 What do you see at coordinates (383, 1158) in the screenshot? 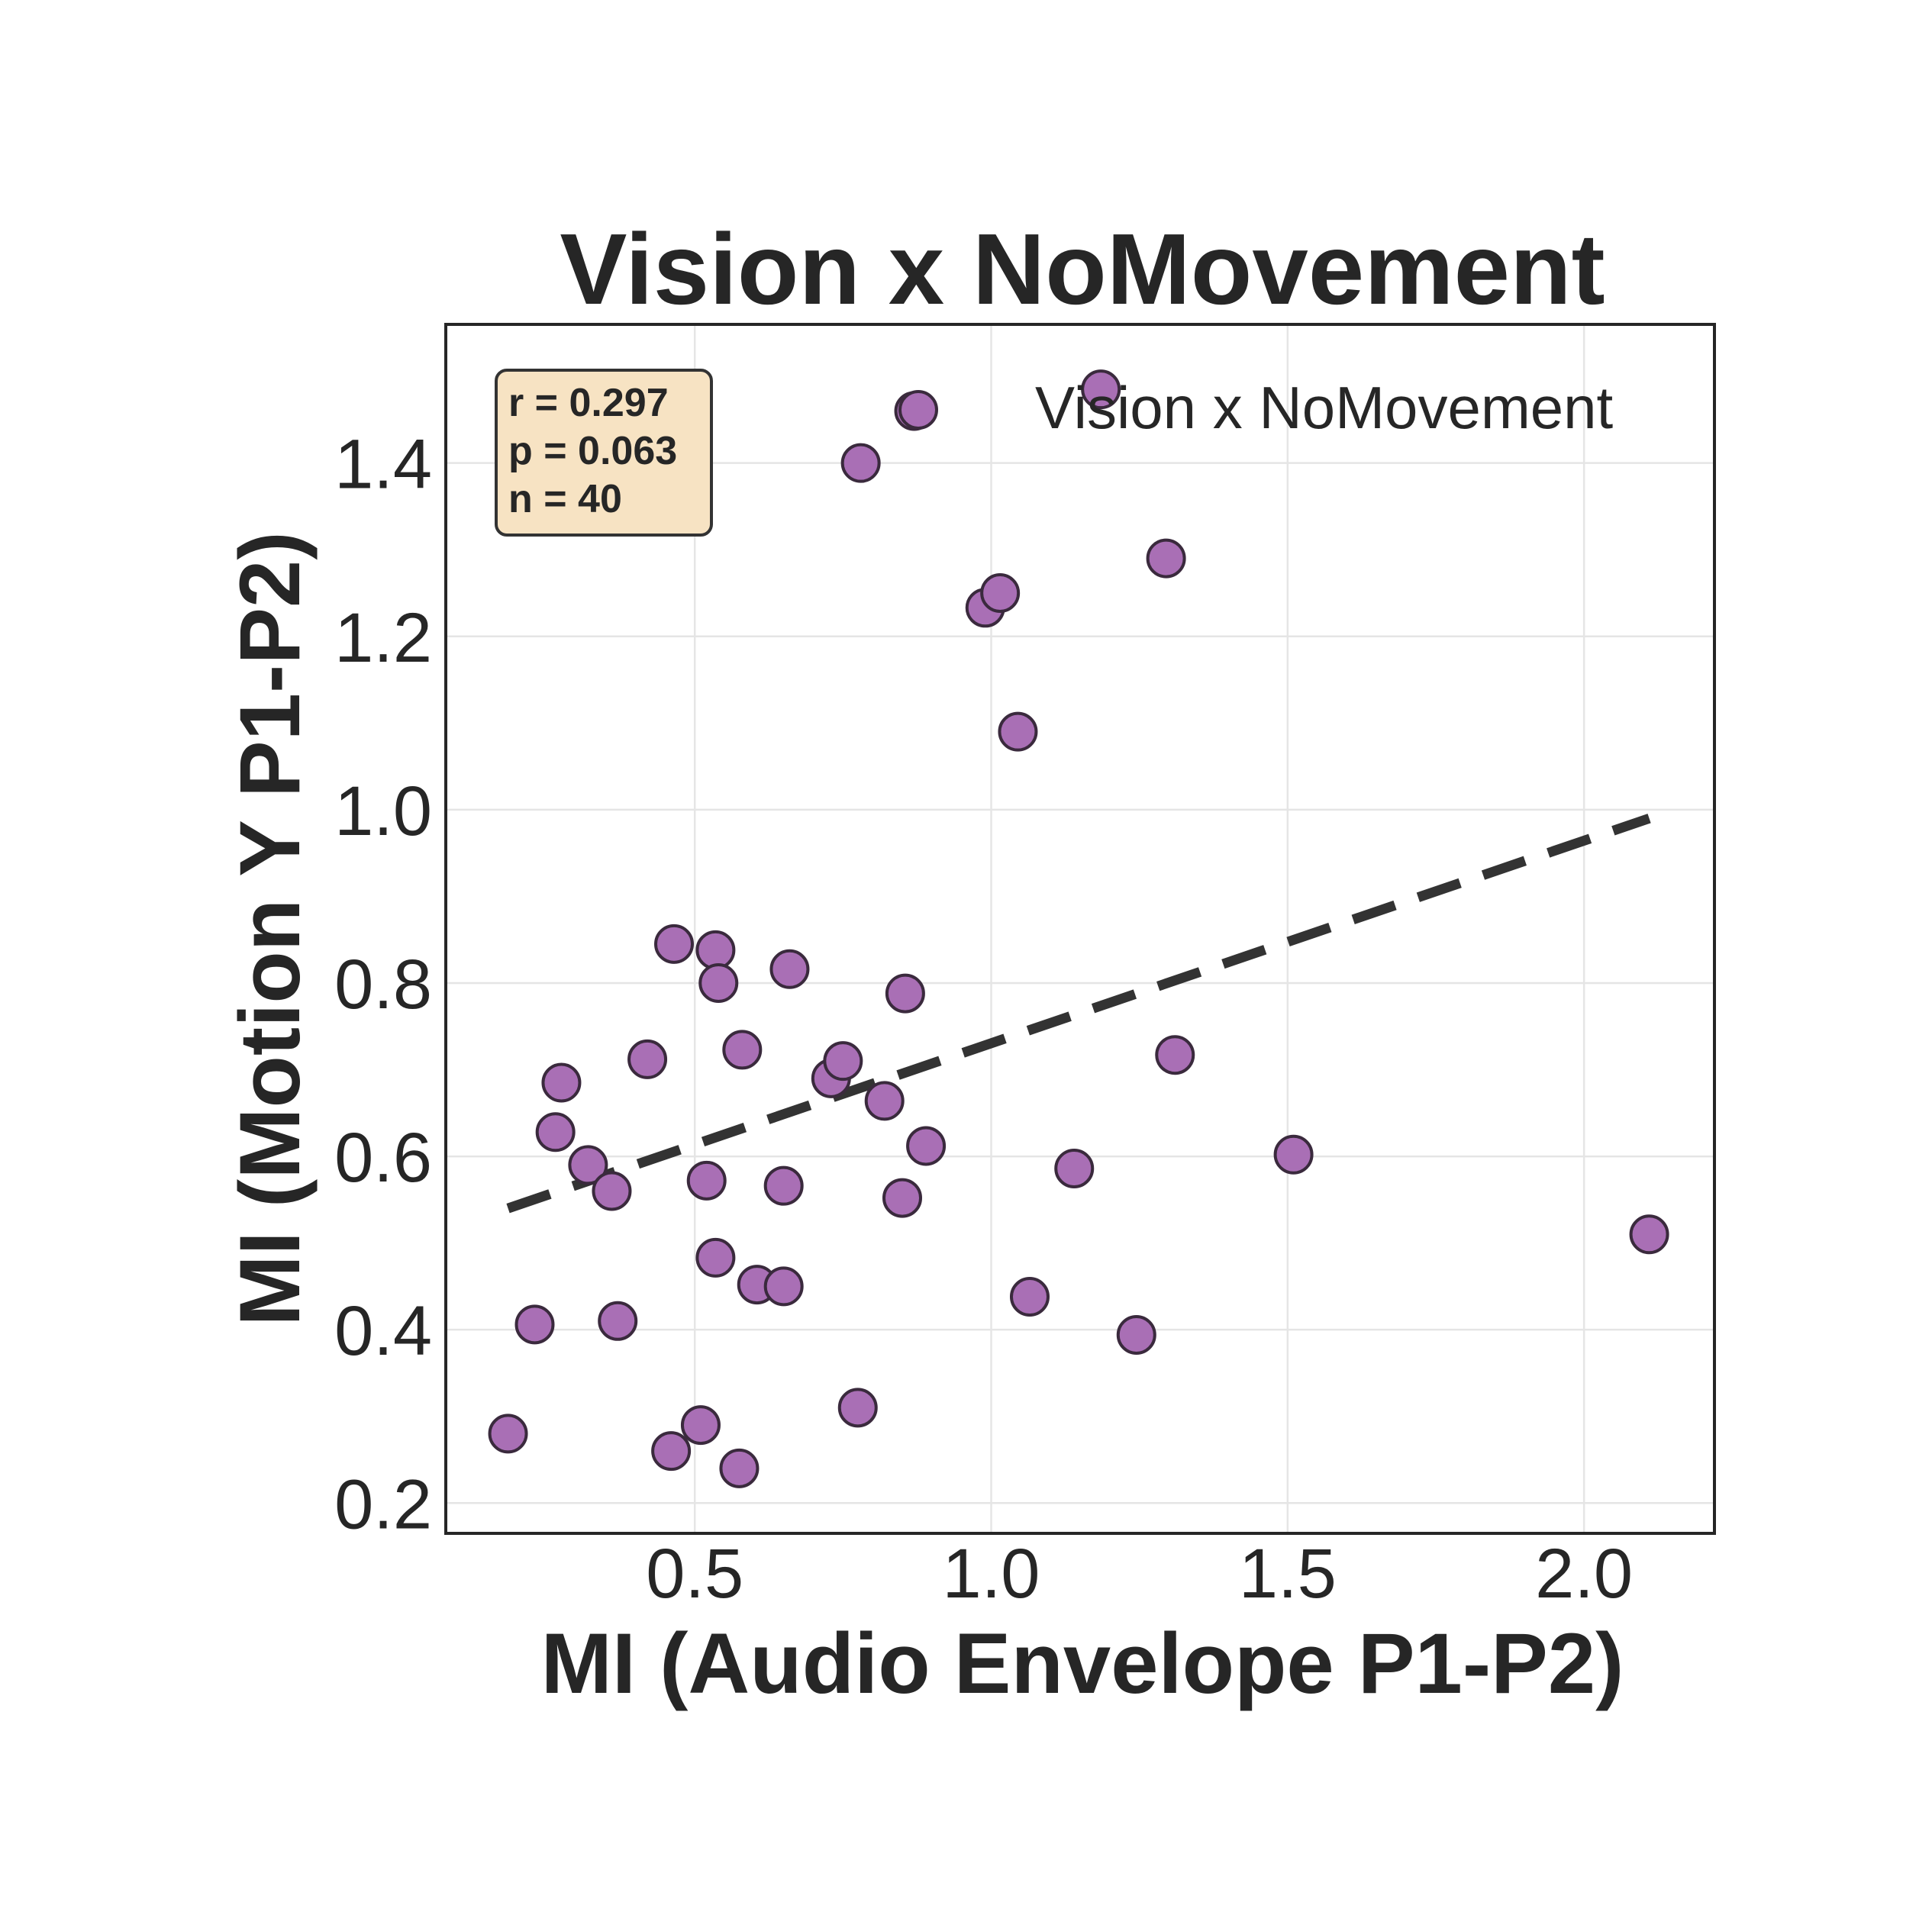
I see `y-tick-label: 0.6` at bounding box center [383, 1158].